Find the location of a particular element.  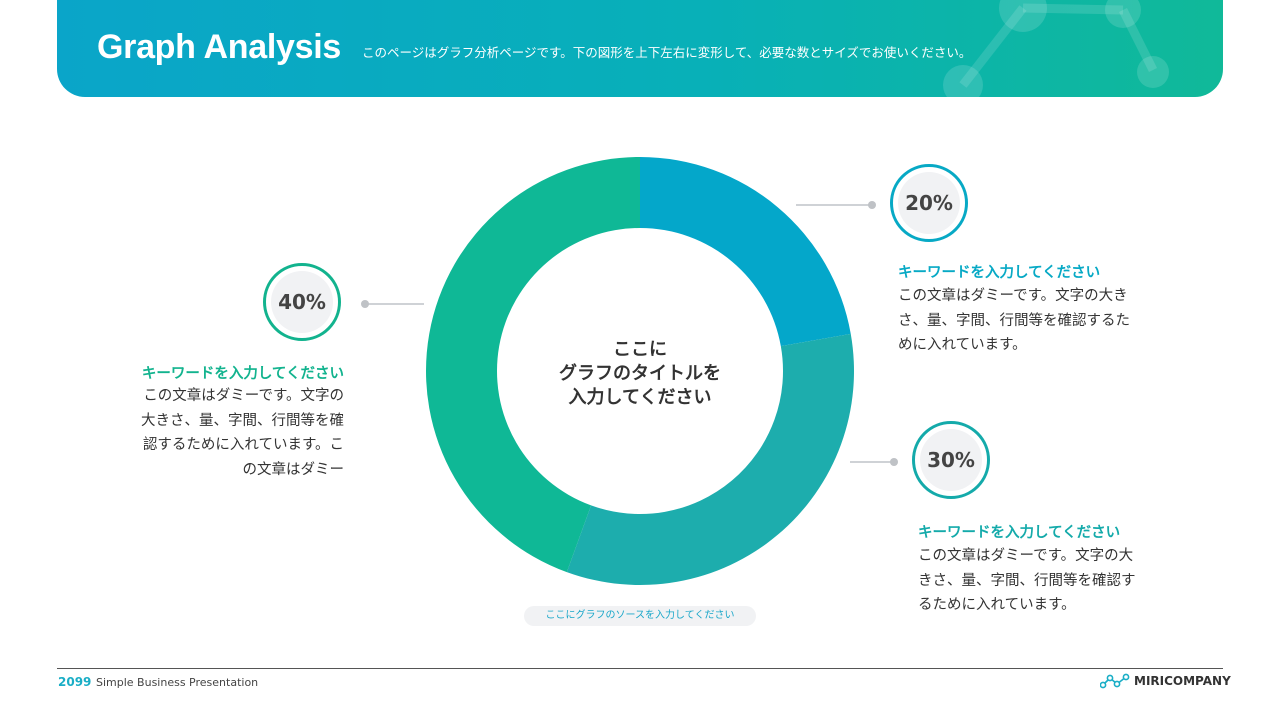

chart-title-line-1: ここに is located at coordinates (640, 349).